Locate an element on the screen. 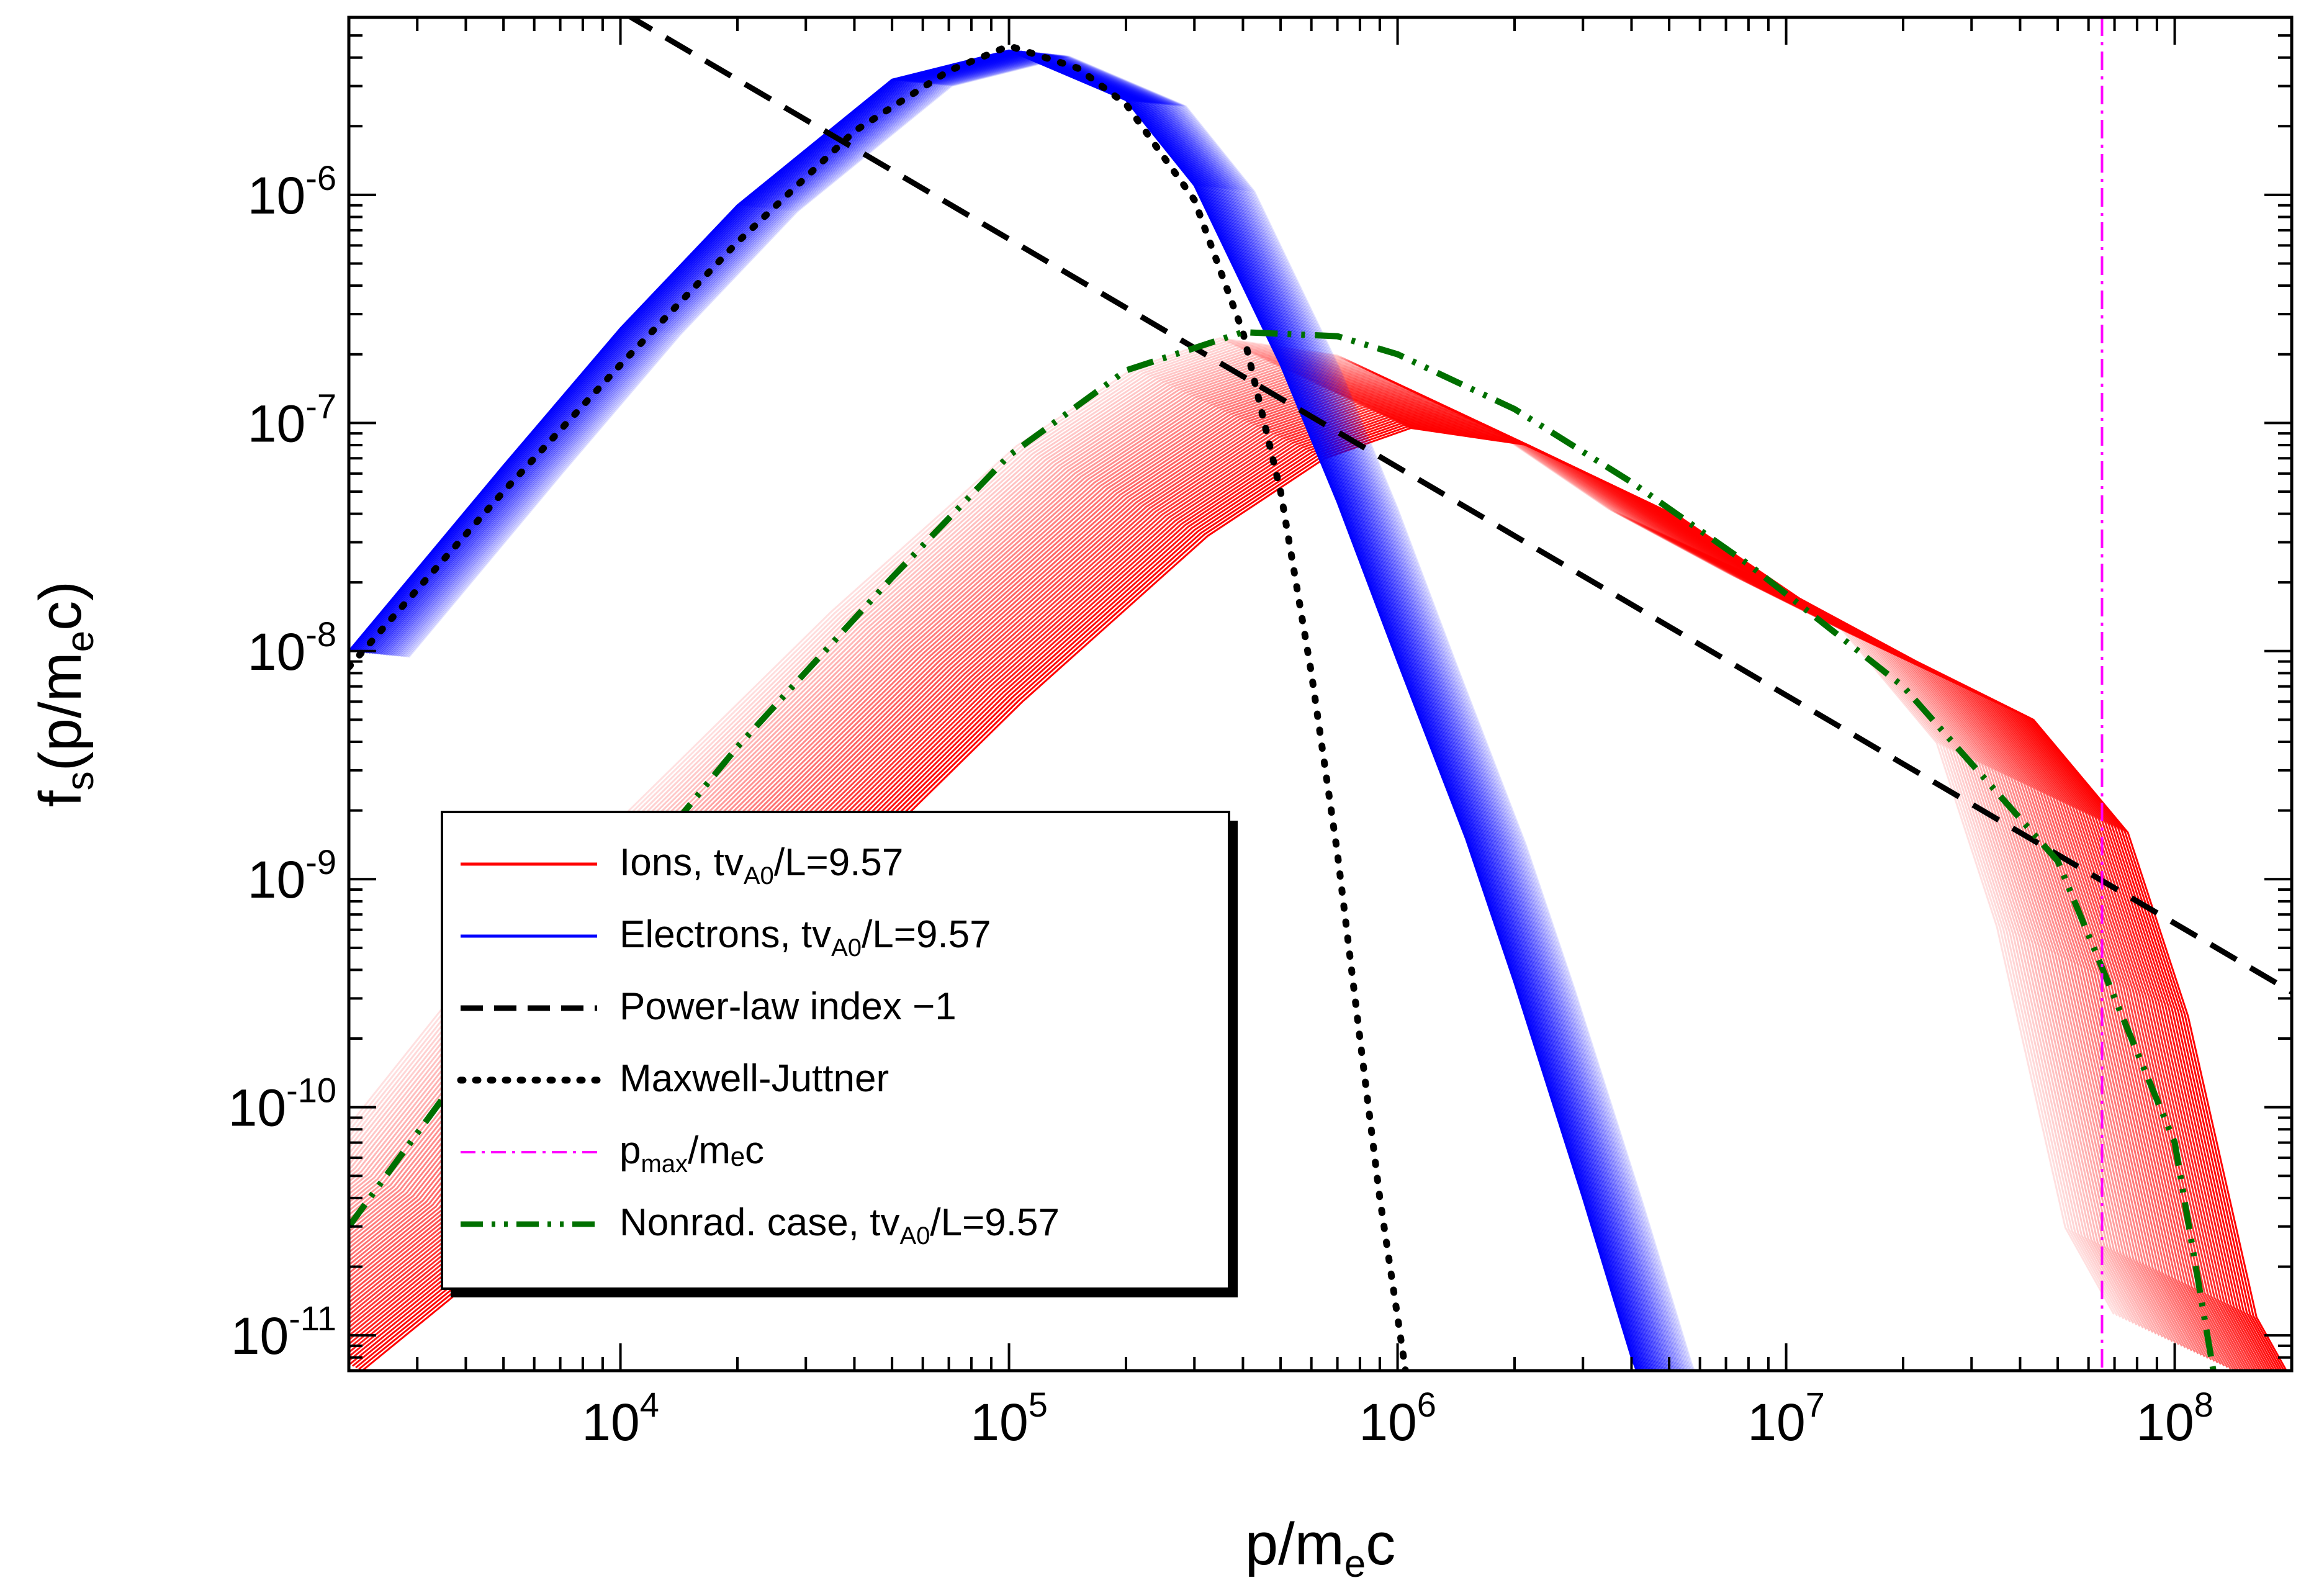 The height and width of the screenshot is (1596, 2301). x-tick-label: 10⁷ is located at coordinates (1786, 1418).